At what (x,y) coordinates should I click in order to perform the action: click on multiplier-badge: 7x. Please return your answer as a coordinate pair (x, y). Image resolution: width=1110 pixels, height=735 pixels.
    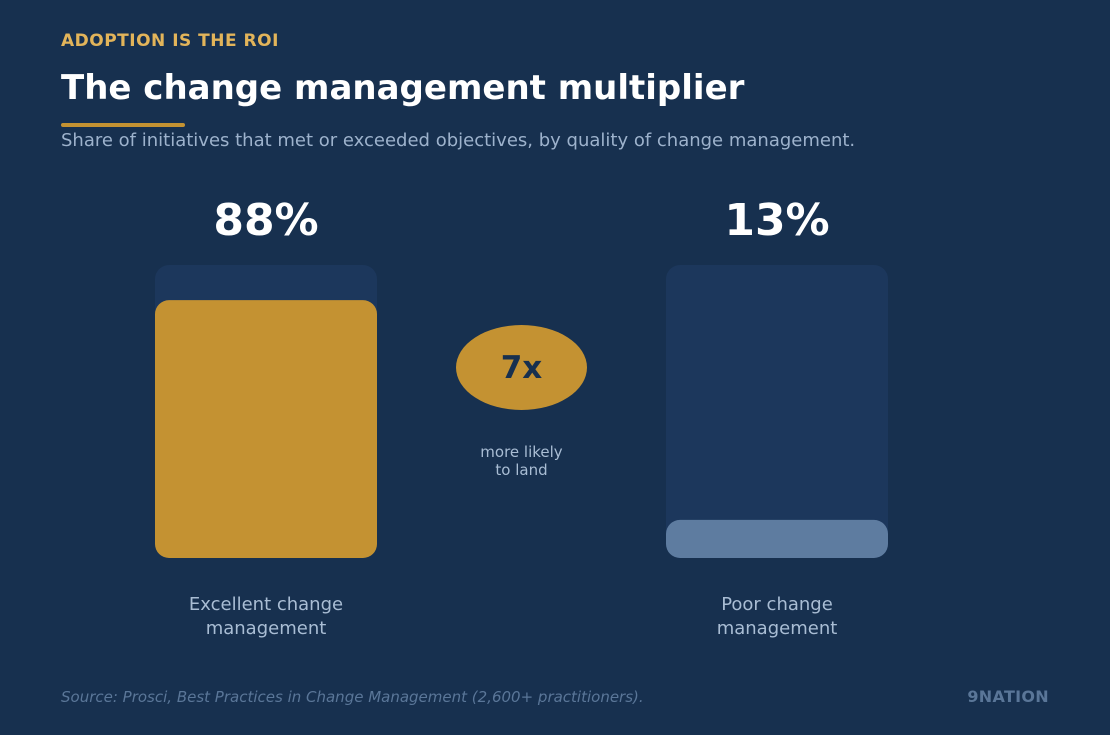
    Looking at the image, I should click on (521, 367).